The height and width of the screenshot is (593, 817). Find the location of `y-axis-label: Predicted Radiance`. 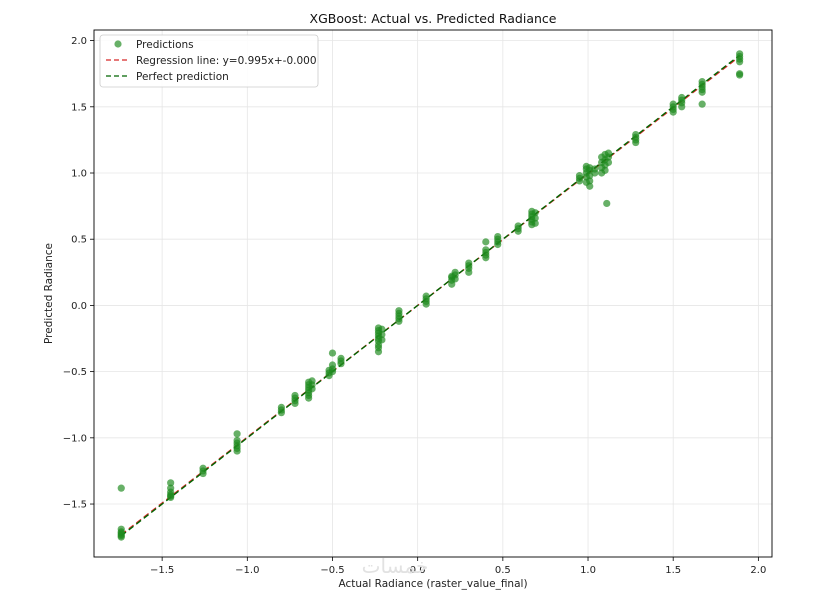

y-axis-label: Predicted Radiance is located at coordinates (49, 293).